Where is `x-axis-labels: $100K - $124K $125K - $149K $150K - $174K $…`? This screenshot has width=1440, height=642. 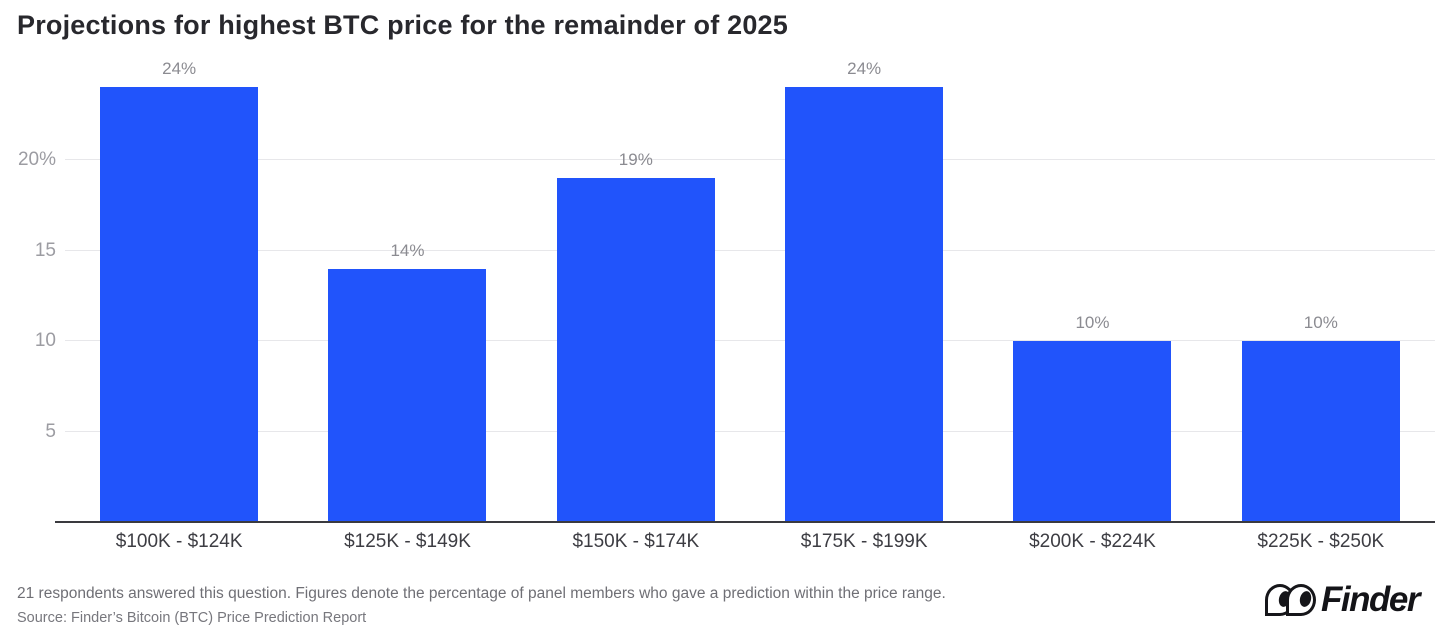 x-axis-labels: $100K - $124K $125K - $149K $150K - $174K $… is located at coordinates (750, 542).